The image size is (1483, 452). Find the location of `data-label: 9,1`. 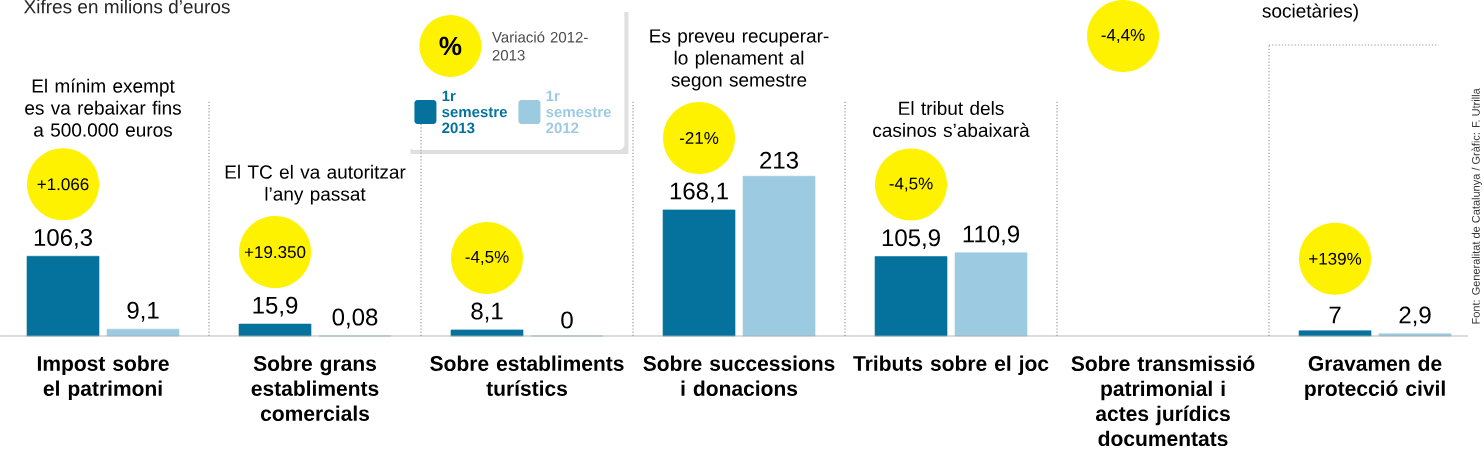

data-label: 9,1 is located at coordinates (143, 311).